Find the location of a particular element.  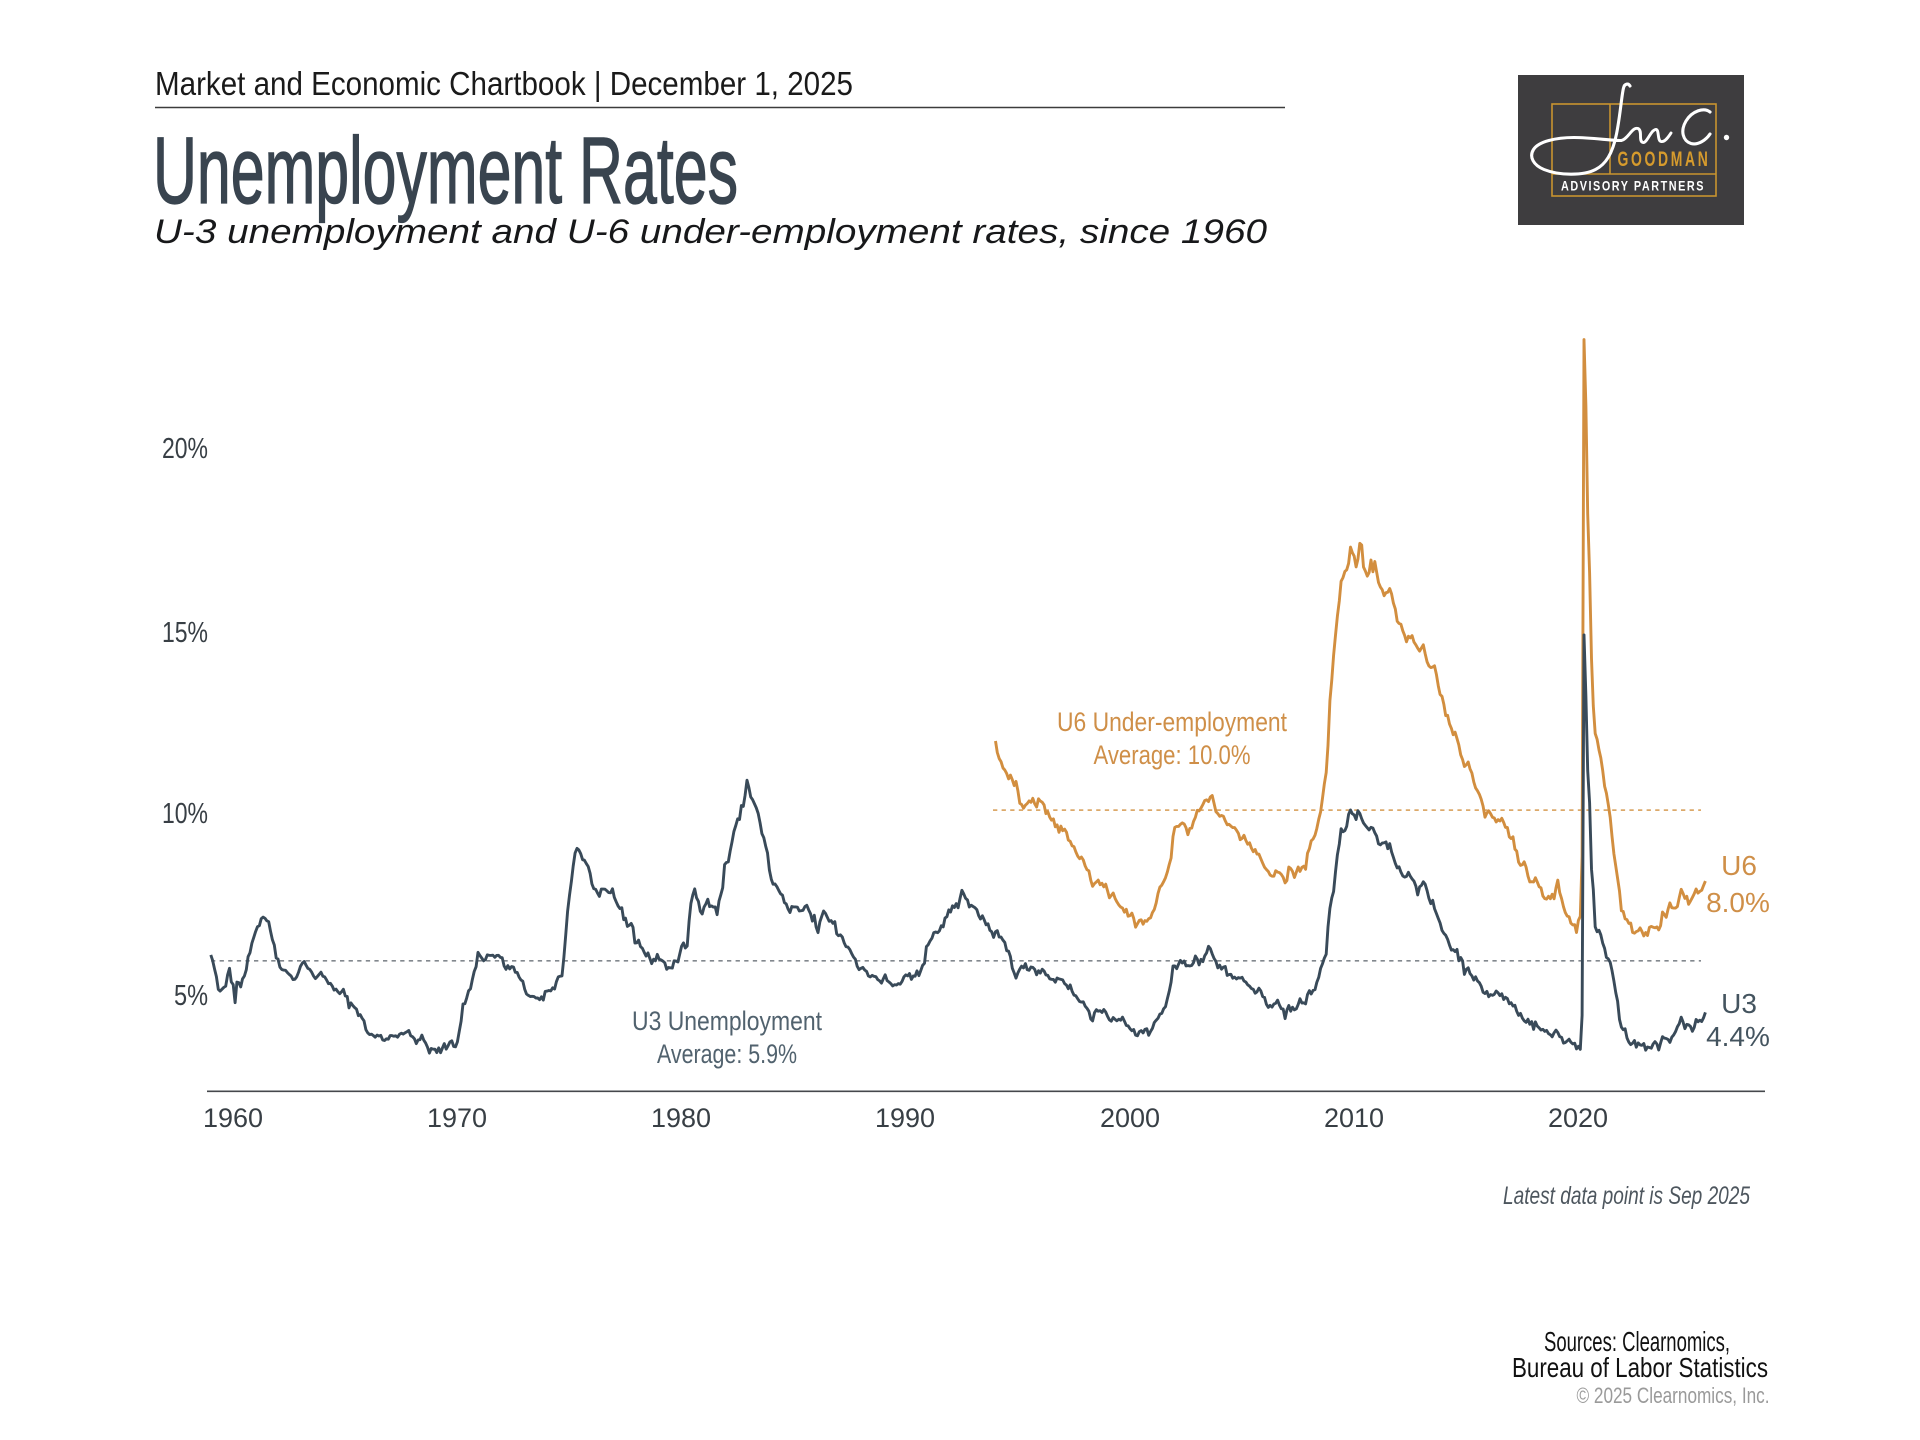

svg-text: 5% is located at coordinates (191, 996).